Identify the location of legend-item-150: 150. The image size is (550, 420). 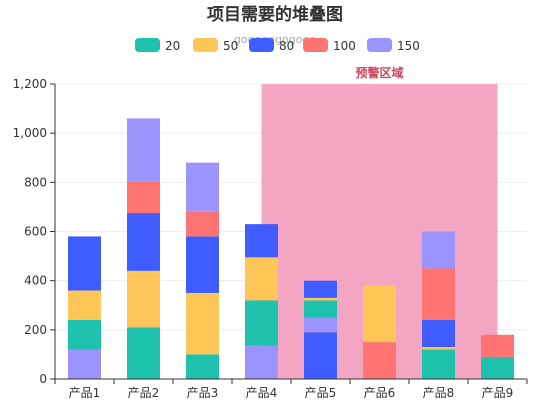
(393, 45).